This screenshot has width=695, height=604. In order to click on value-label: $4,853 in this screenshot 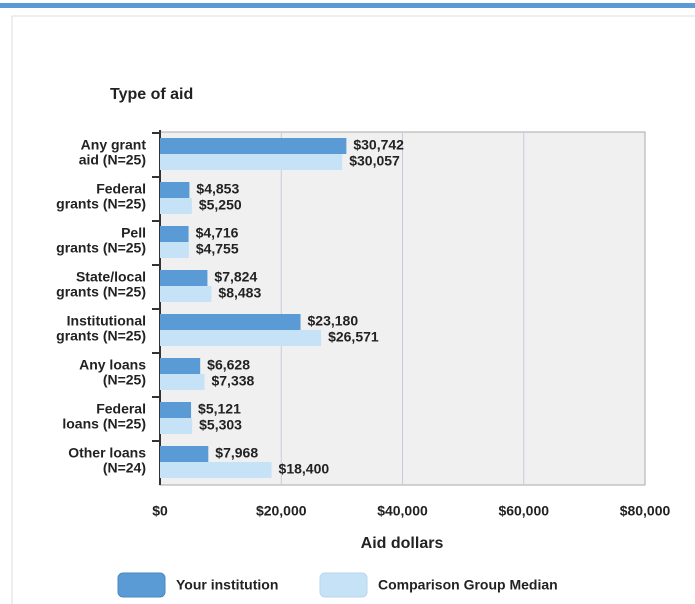, I will do `click(217, 189)`.